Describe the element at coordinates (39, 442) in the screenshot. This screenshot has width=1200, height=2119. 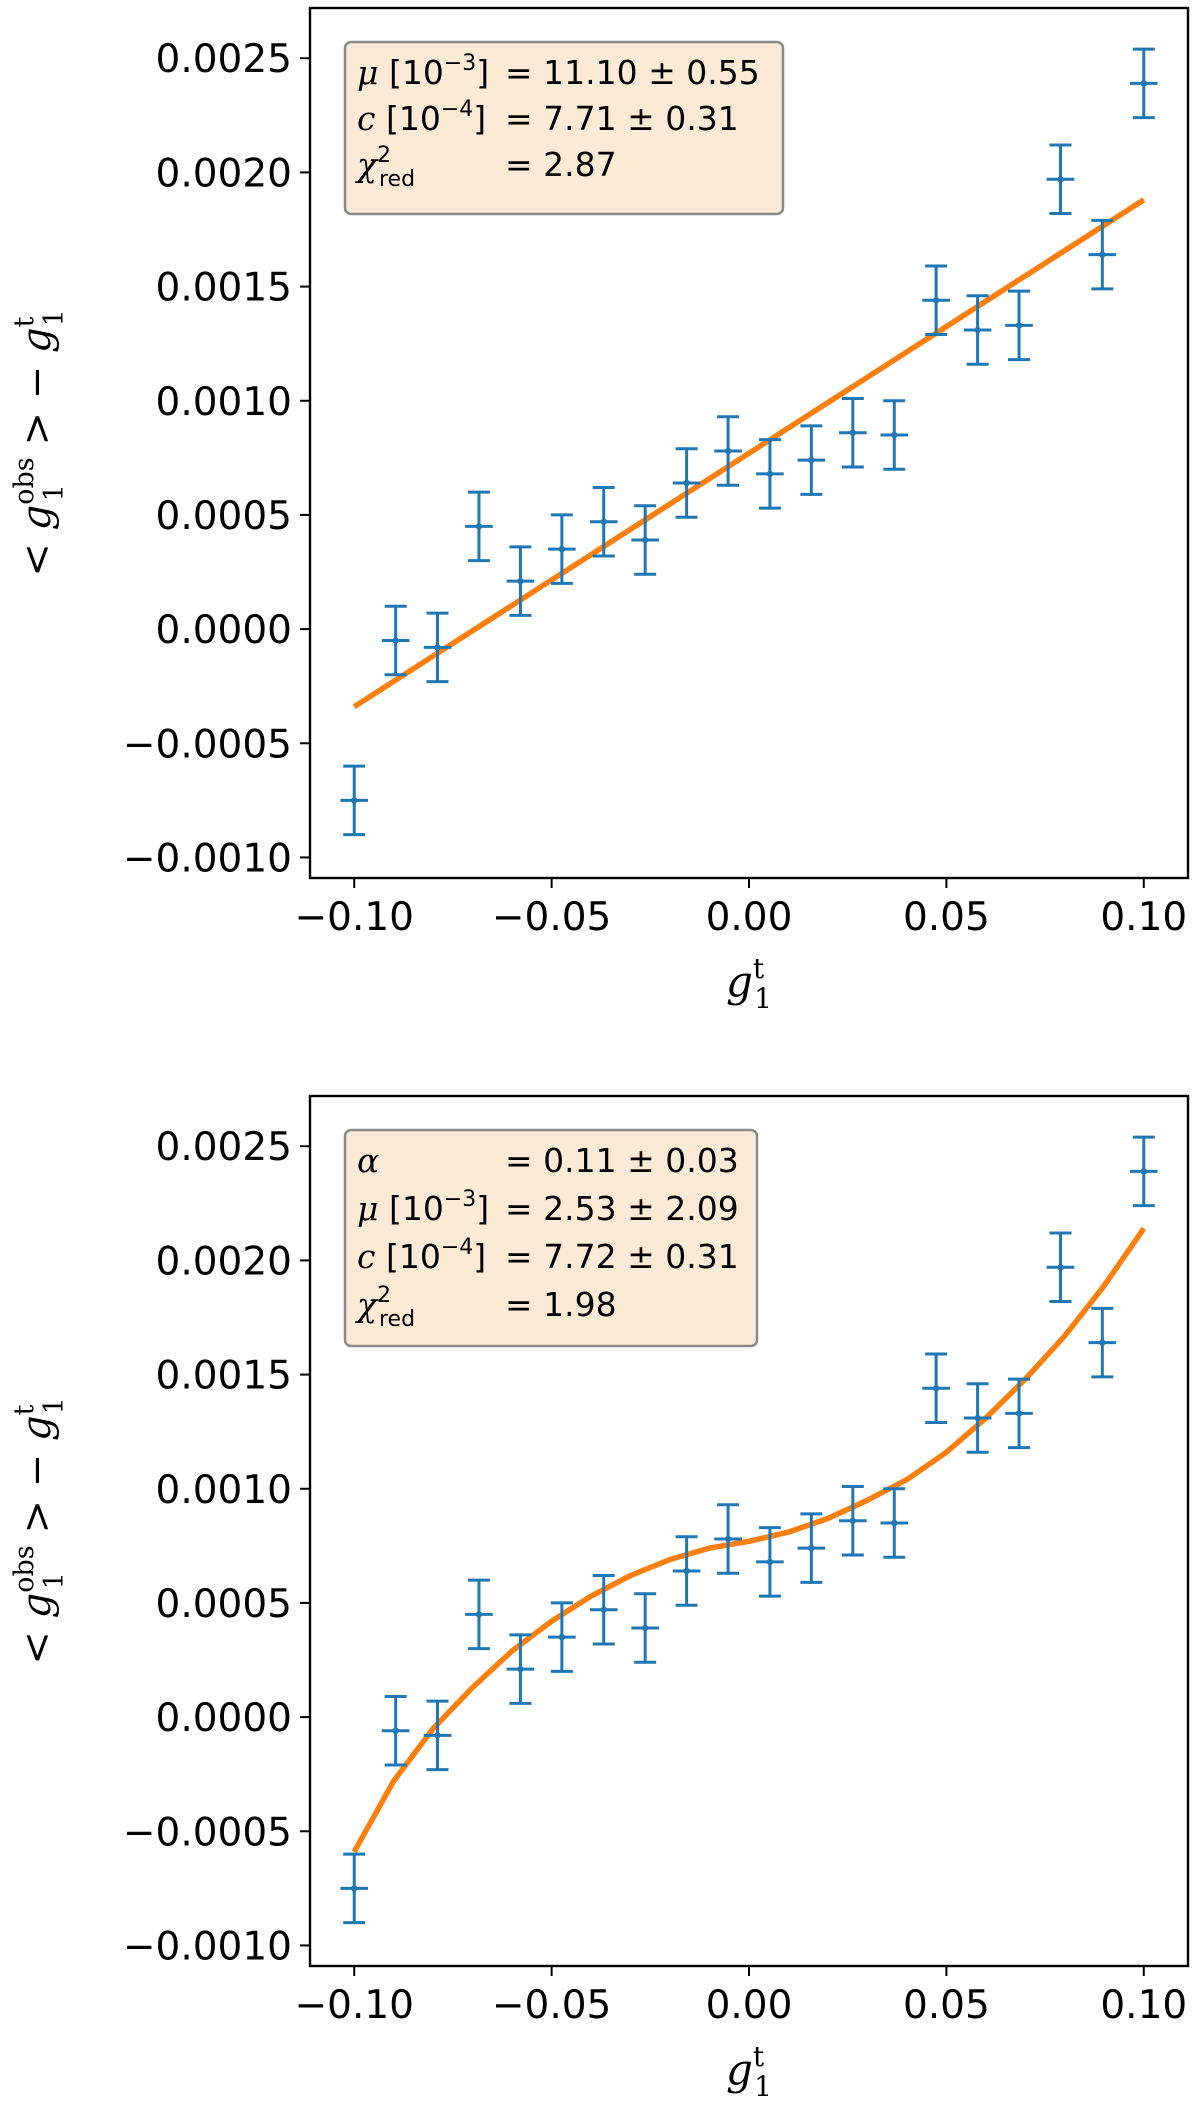
I see `y-axis-label: < gobs1 > − gt1` at that location.